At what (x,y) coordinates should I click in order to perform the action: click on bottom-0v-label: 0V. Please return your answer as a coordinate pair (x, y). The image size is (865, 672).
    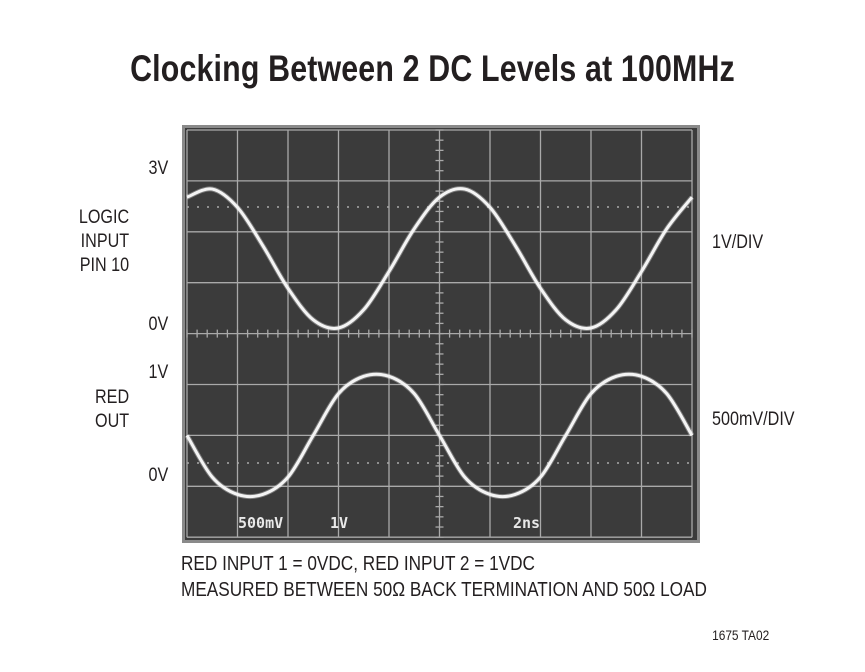
    Looking at the image, I should click on (158, 475).